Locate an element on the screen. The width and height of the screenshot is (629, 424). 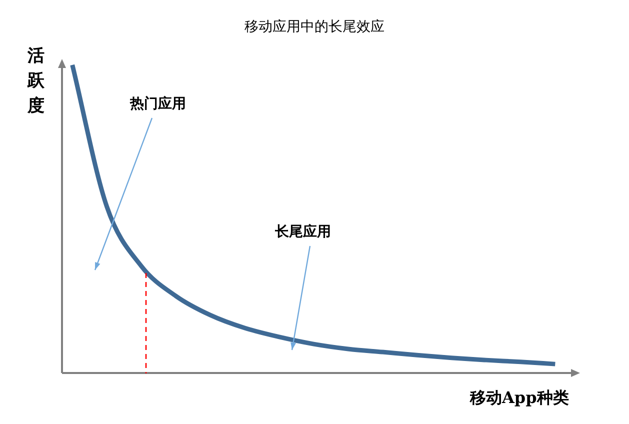
x-axis-title: 移动App种类 is located at coordinates (519, 398).